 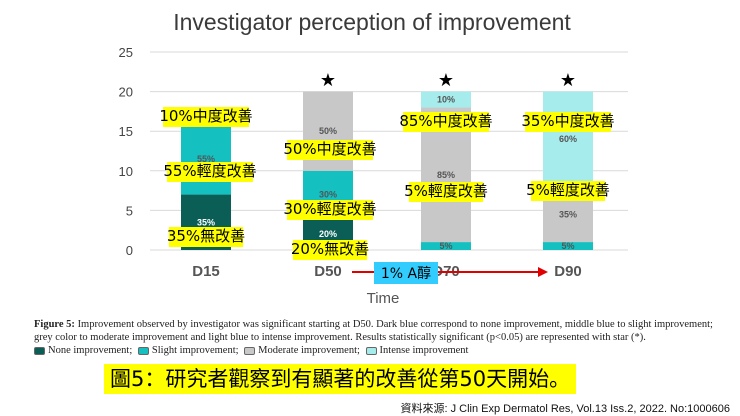 What do you see at coordinates (126, 131) in the screenshot?
I see `y-tick-label-3: 15` at bounding box center [126, 131].